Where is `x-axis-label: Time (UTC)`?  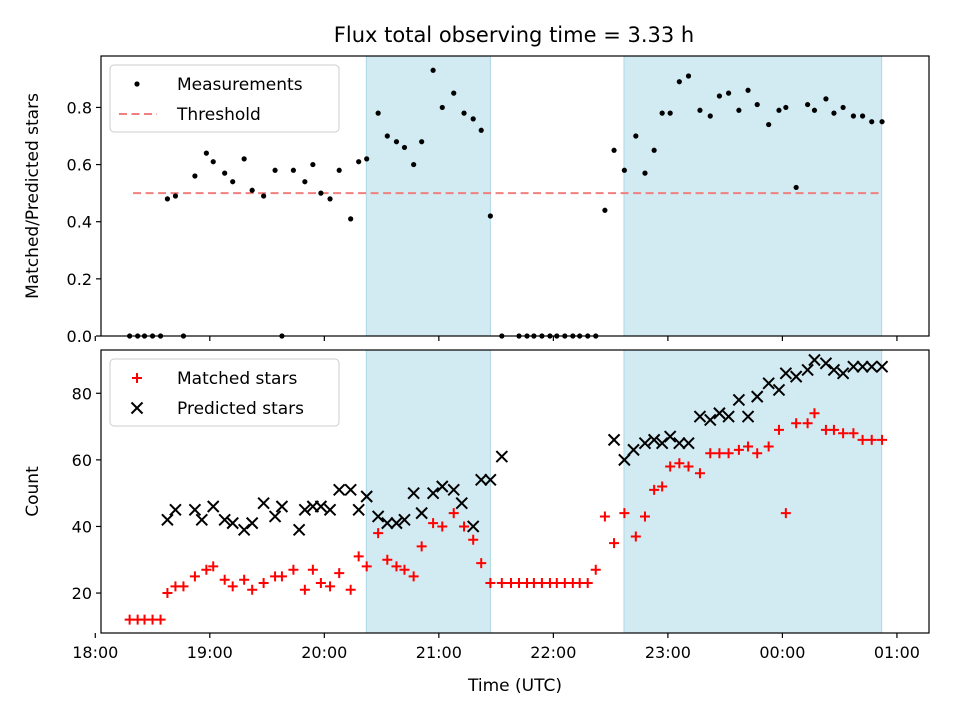
x-axis-label: Time (UTC) is located at coordinates (514, 686).